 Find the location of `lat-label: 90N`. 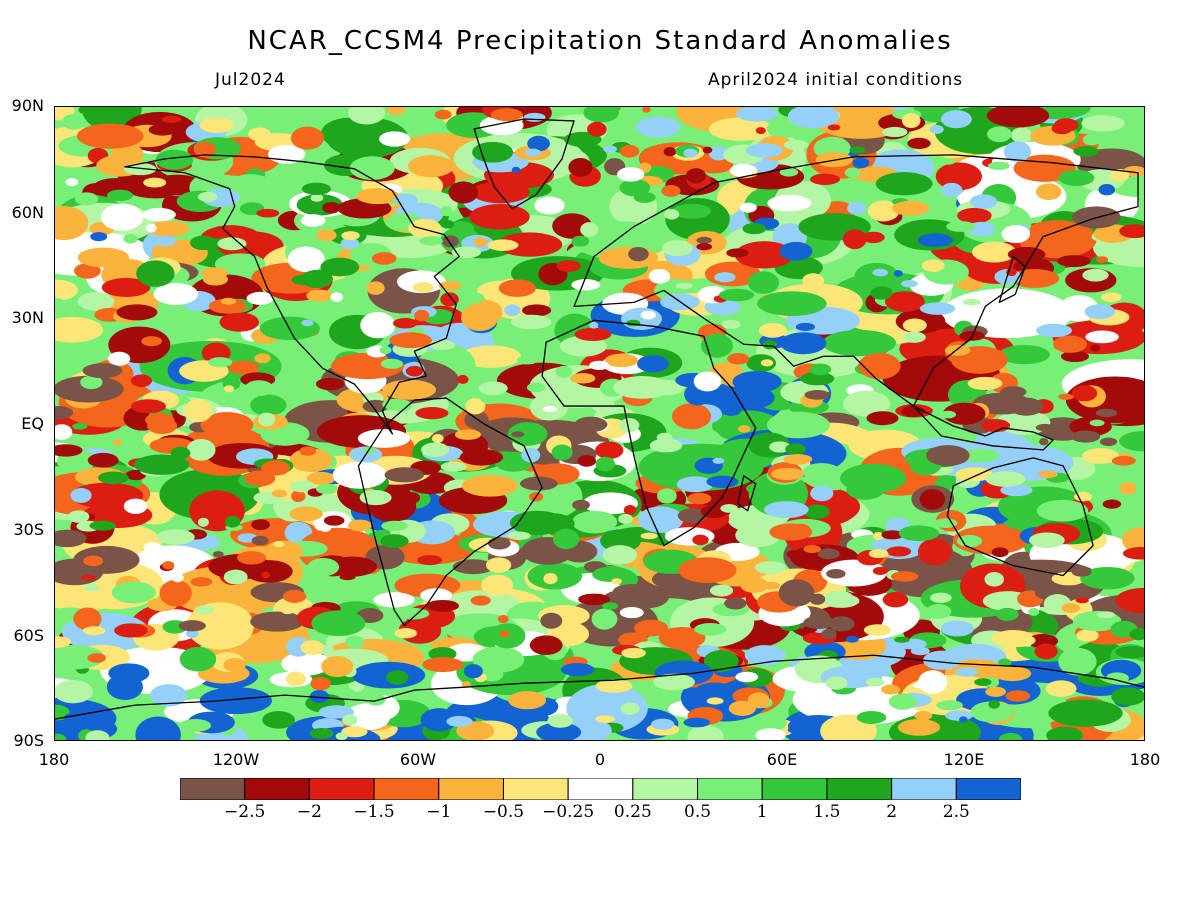

lat-label: 90N is located at coordinates (27, 105).